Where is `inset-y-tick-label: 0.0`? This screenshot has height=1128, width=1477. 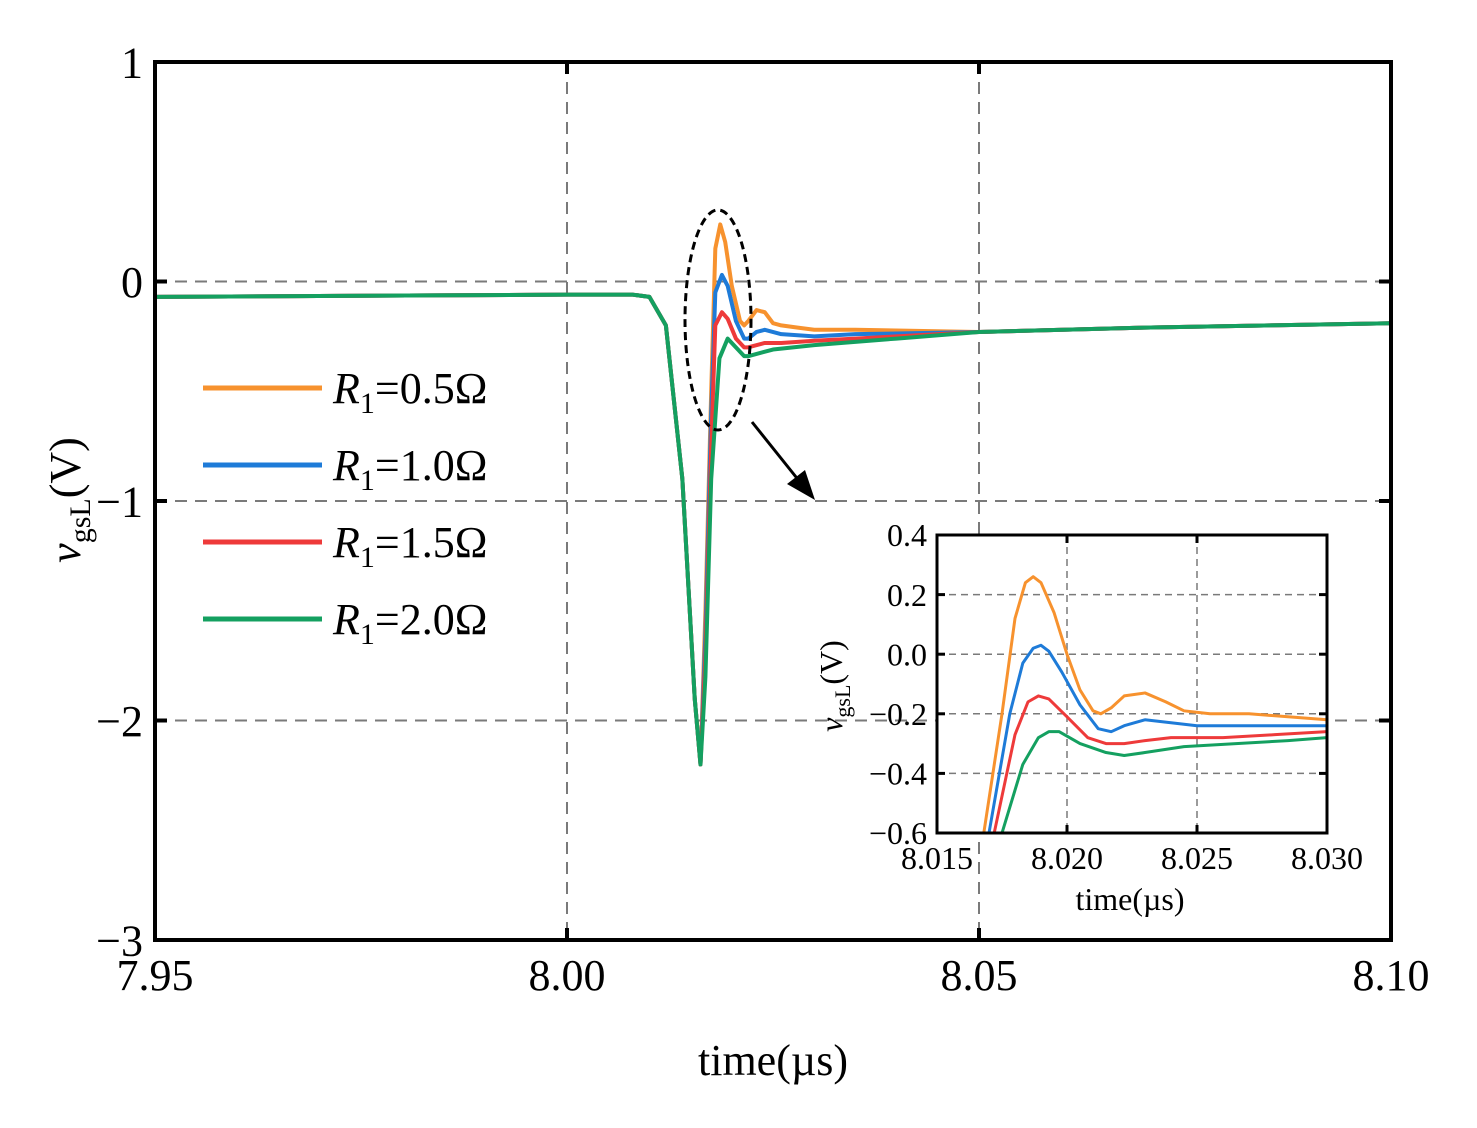 inset-y-tick-label: 0.0 is located at coordinates (907, 654).